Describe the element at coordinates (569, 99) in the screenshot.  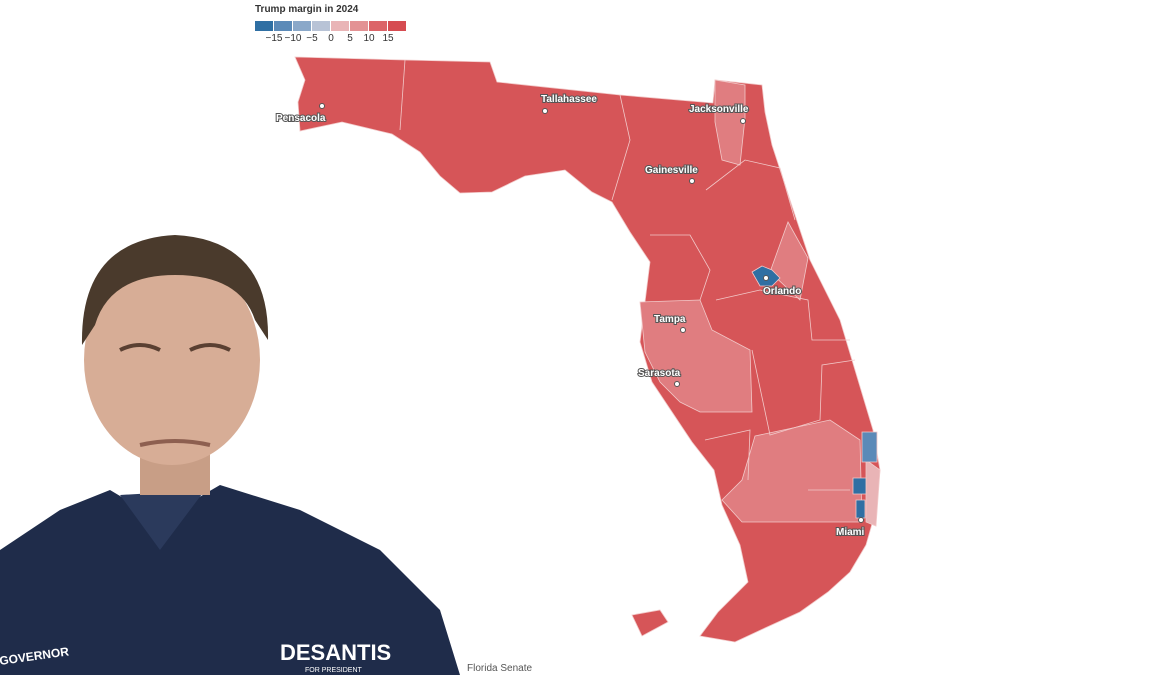
I see `city-label: Tallahassee` at that location.